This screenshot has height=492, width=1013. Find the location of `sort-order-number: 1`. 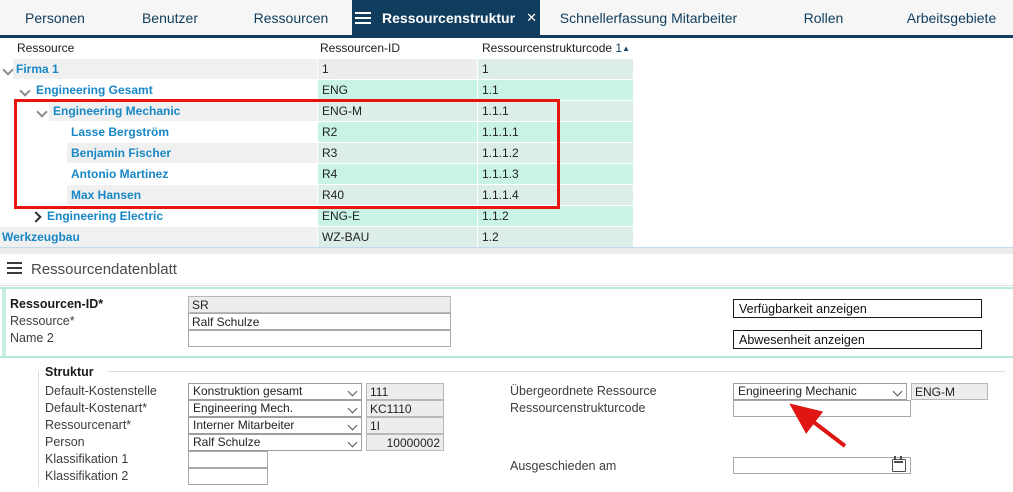

sort-order-number: 1 is located at coordinates (619, 48).